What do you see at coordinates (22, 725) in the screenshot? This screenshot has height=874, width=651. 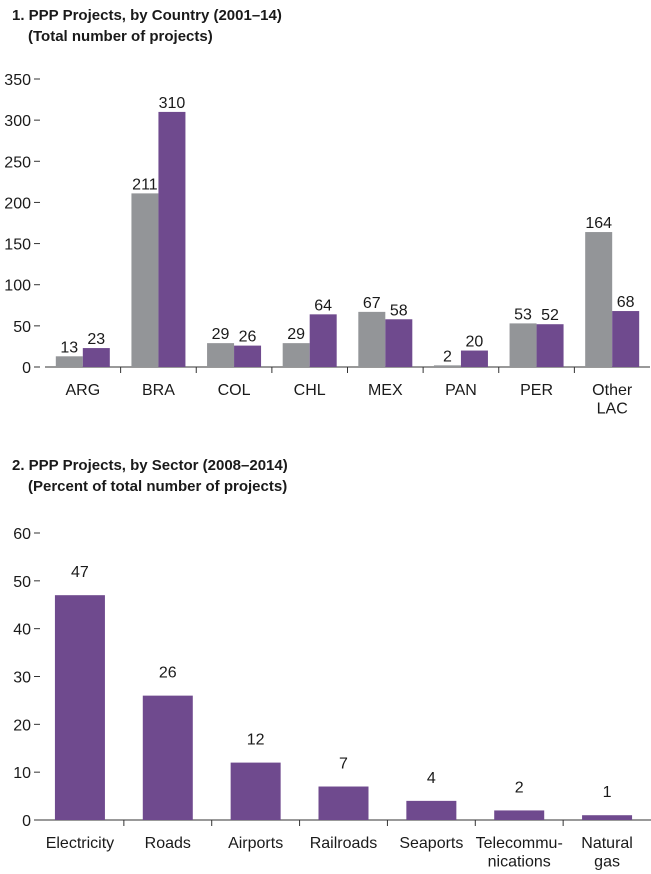 I see `y-tick-label: 20` at bounding box center [22, 725].